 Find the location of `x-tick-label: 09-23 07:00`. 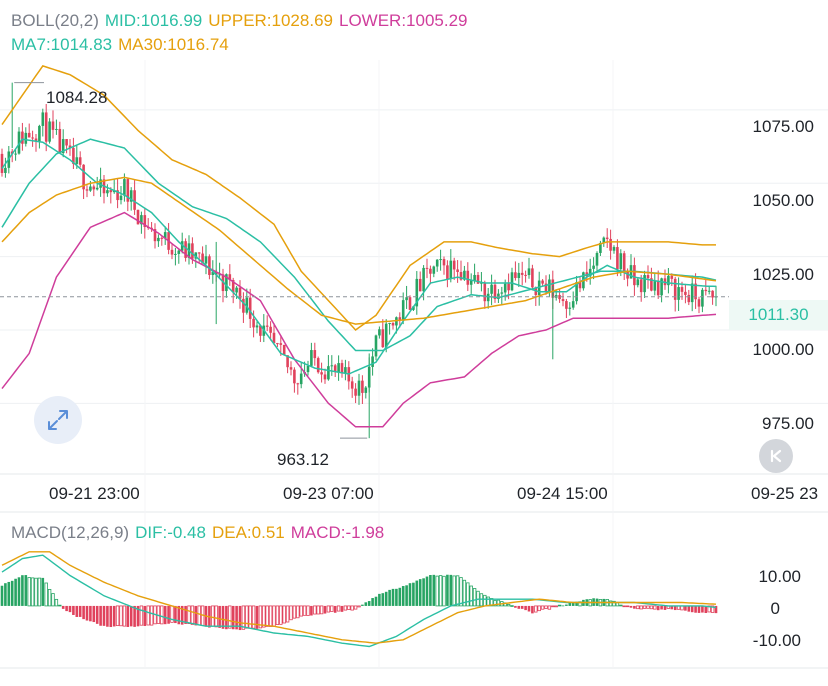

x-tick-label: 09-23 07:00 is located at coordinates (328, 493).